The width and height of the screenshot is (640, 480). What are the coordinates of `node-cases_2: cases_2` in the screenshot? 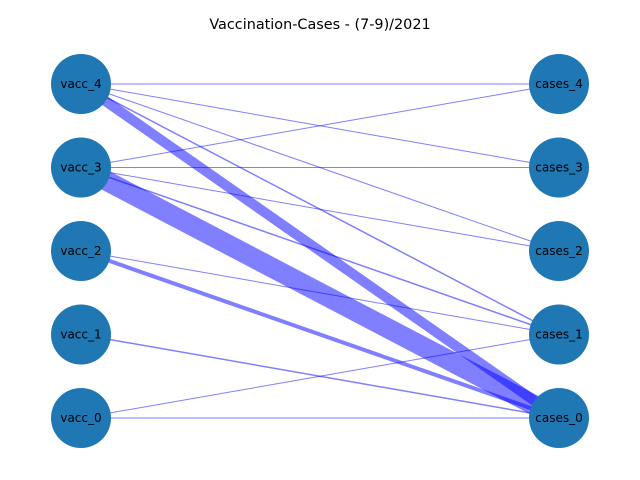 It's located at (559, 251).